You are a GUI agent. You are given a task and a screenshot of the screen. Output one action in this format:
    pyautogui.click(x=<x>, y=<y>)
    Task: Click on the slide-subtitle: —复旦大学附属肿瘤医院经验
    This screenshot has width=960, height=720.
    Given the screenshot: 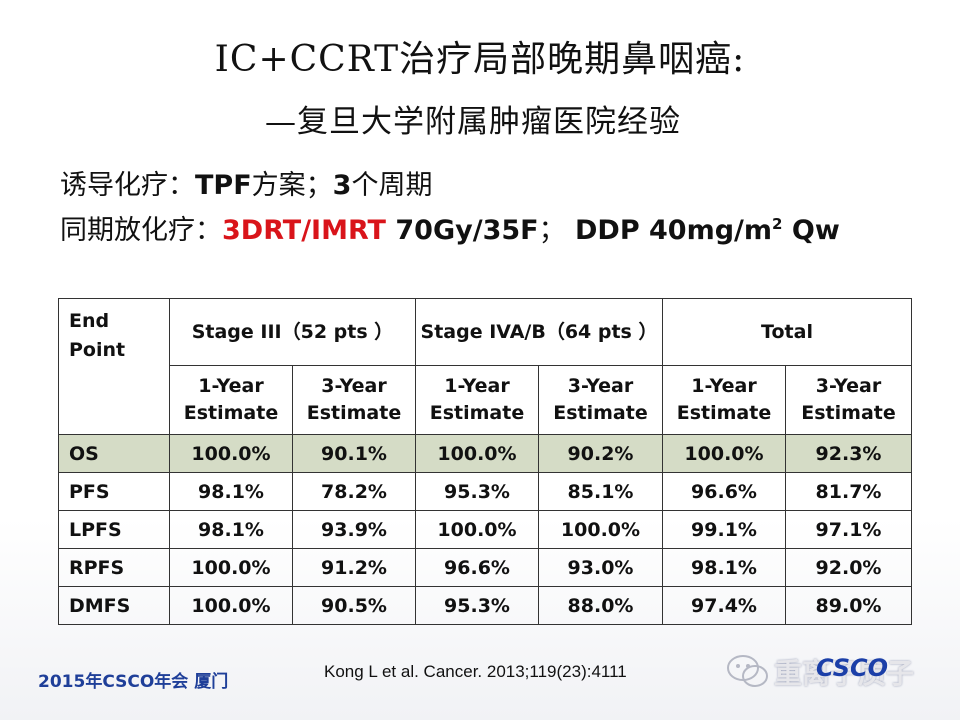 What is the action you would take?
    pyautogui.click(x=473, y=122)
    